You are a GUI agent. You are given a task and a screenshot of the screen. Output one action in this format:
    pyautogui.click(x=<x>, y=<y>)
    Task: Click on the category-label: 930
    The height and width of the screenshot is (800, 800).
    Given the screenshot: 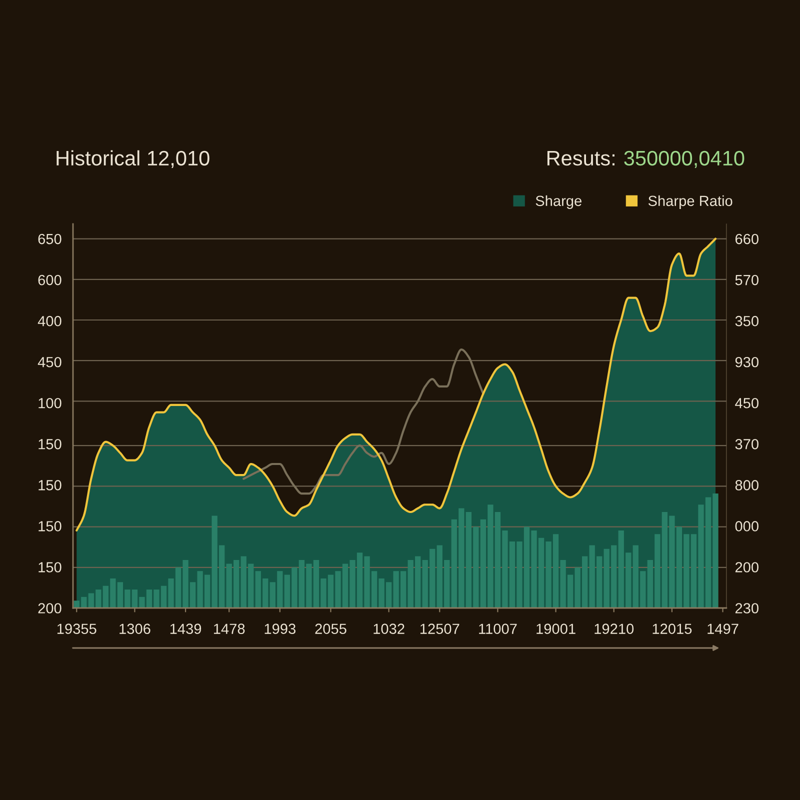 What is the action you would take?
    pyautogui.click(x=746, y=362)
    